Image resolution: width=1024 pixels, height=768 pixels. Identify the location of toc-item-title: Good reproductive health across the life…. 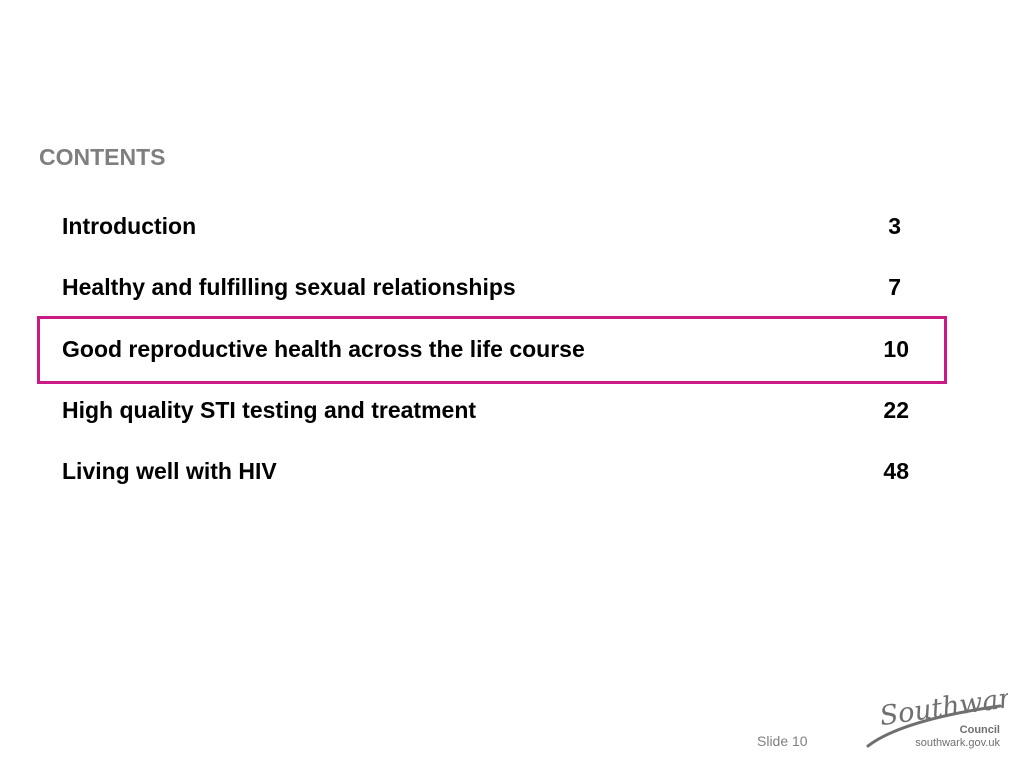
(323, 349).